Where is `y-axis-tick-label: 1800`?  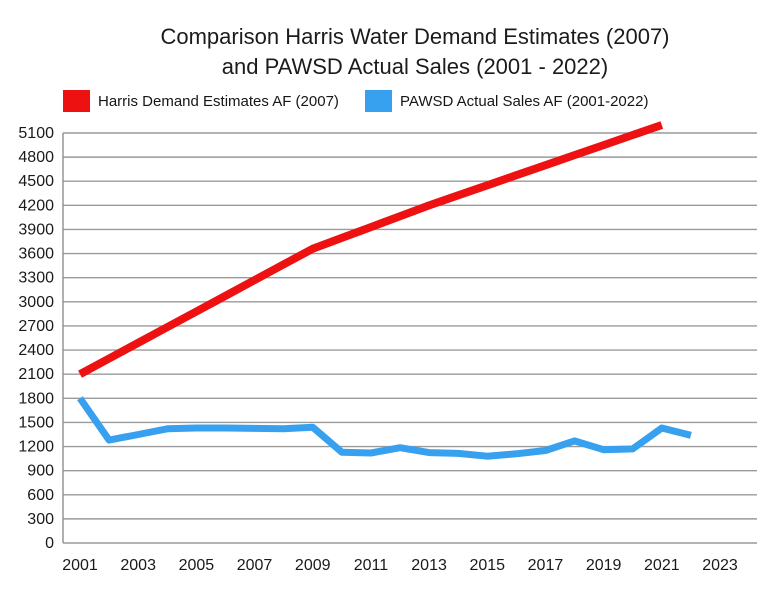 y-axis-tick-label: 1800 is located at coordinates (36, 398).